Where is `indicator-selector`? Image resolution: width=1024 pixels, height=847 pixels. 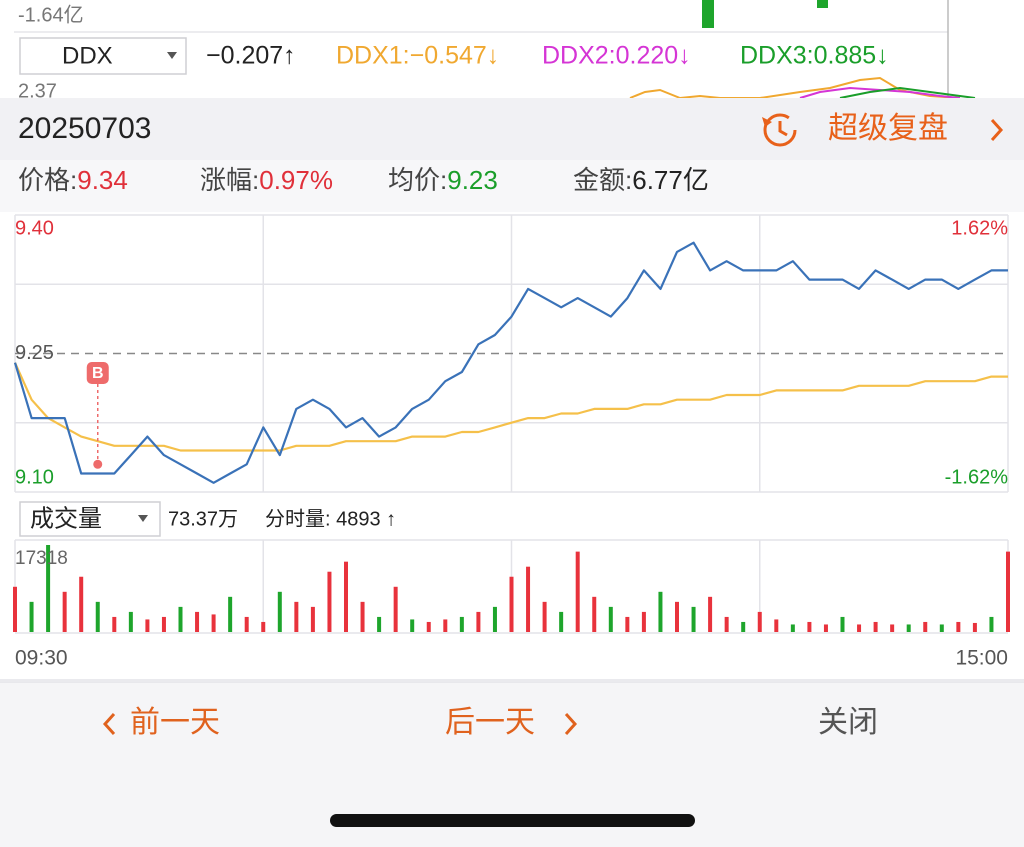 indicator-selector is located at coordinates (103, 56).